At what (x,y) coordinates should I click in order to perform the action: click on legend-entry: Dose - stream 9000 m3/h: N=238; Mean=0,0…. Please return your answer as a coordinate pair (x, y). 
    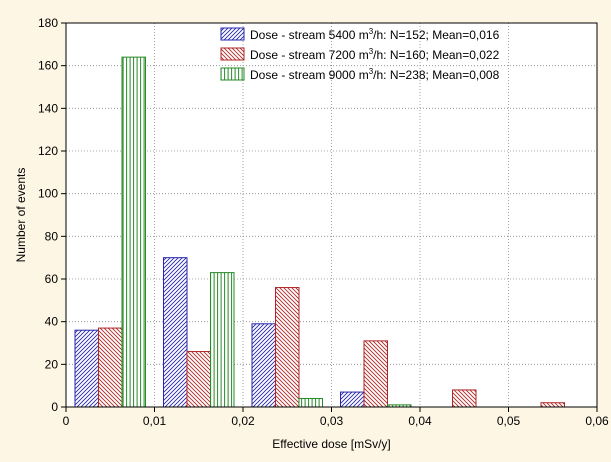
    Looking at the image, I should click on (375, 74).